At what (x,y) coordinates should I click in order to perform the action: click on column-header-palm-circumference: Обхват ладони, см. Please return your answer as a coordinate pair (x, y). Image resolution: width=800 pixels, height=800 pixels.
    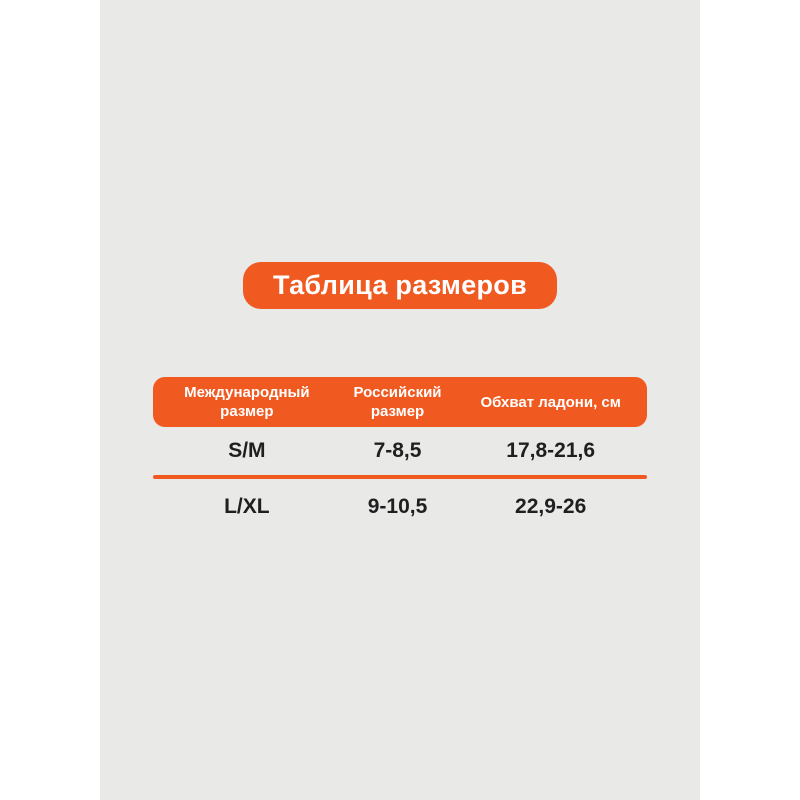
    Looking at the image, I should click on (550, 402).